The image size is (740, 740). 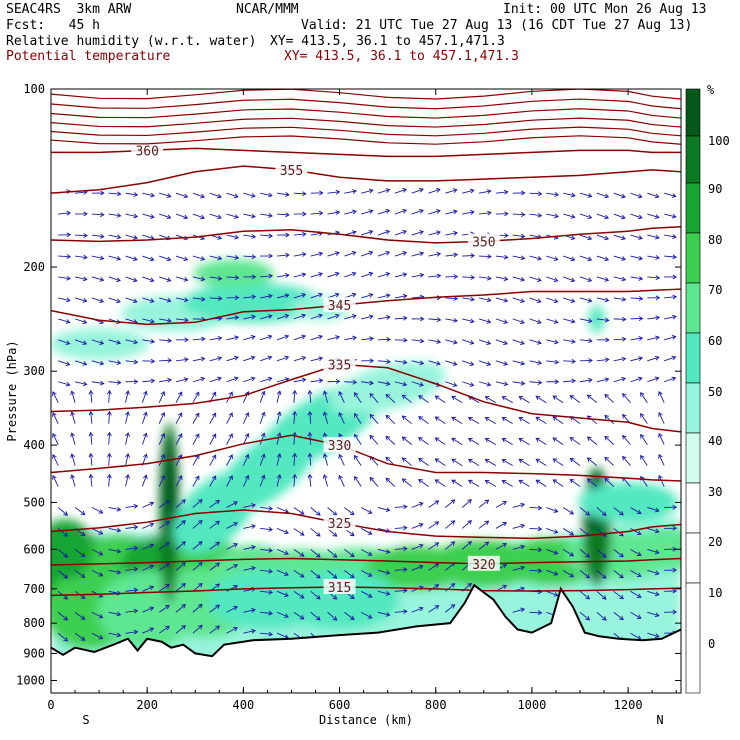 What do you see at coordinates (233, 273) in the screenshot?
I see `rh-patch` at bounding box center [233, 273].